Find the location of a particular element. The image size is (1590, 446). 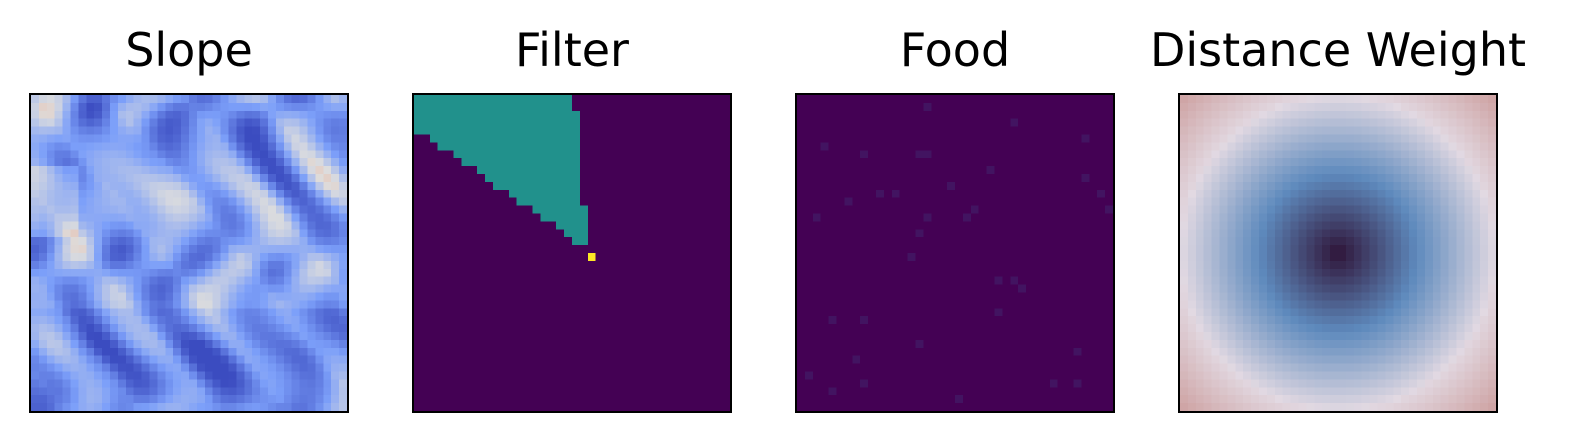

food-canvas is located at coordinates (955, 253).